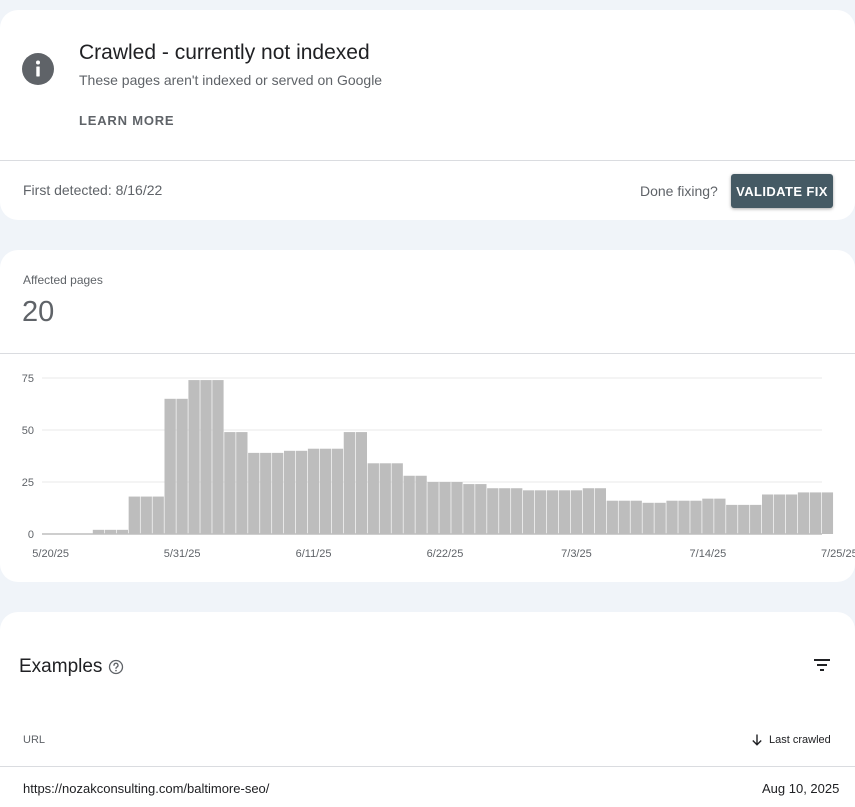 The height and width of the screenshot is (807, 855). I want to click on help-circle-icon, so click(116, 667).